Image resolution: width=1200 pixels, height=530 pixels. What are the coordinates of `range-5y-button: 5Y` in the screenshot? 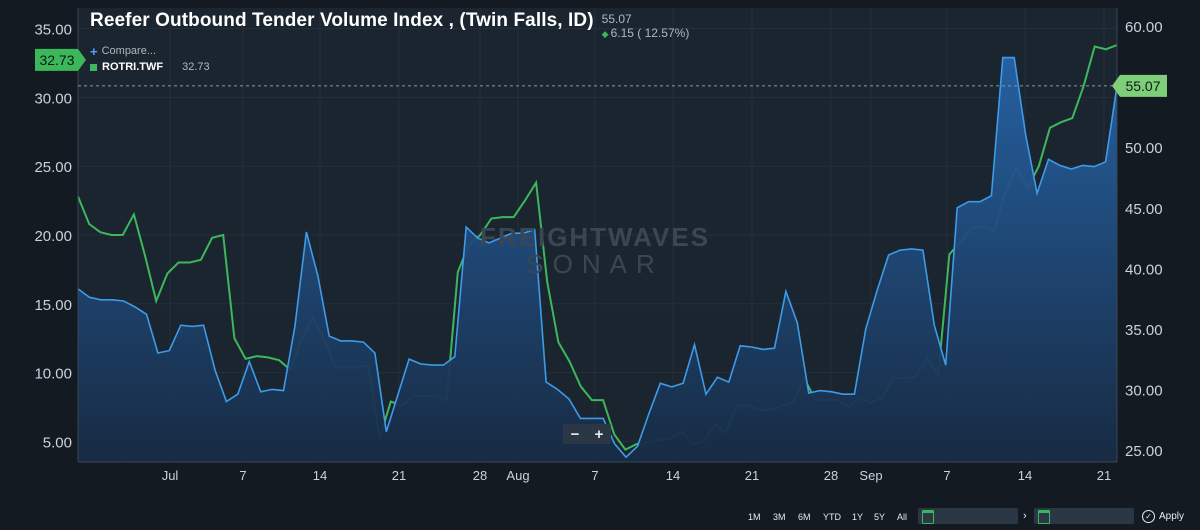 It's located at (880, 517).